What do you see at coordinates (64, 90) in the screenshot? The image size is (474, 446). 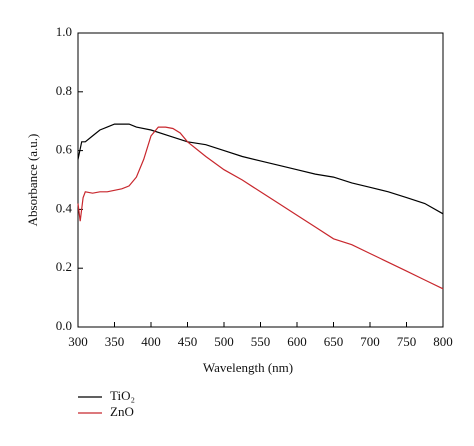 I see `y-tick-label: 0.8` at bounding box center [64, 90].